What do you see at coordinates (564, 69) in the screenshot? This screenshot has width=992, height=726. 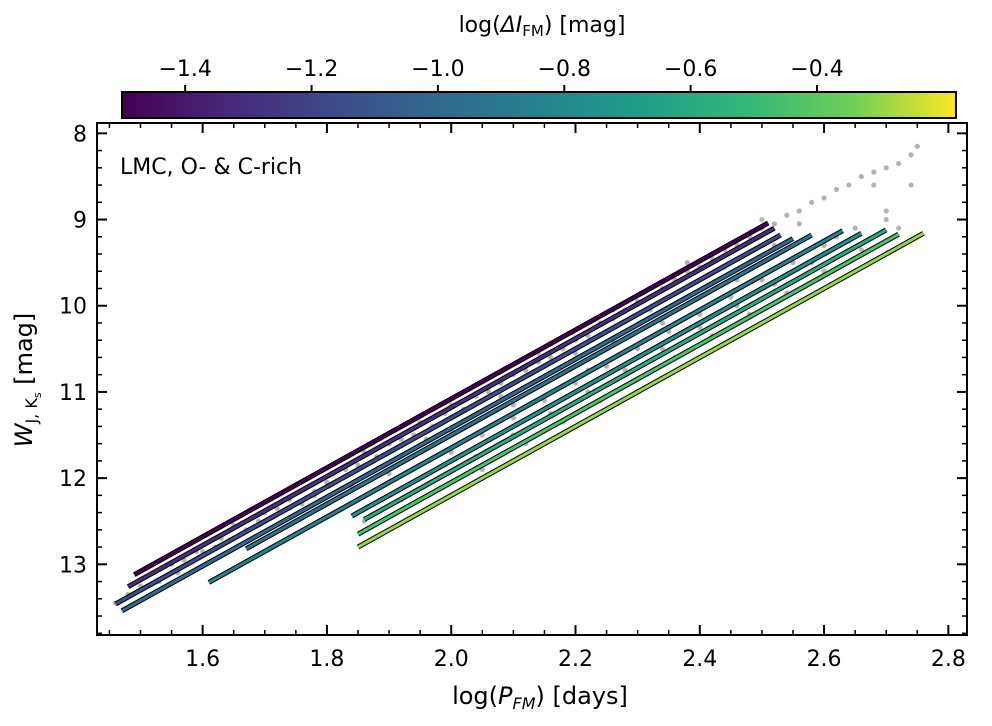 I see `colorbar-tick-label: −0.8` at bounding box center [564, 69].